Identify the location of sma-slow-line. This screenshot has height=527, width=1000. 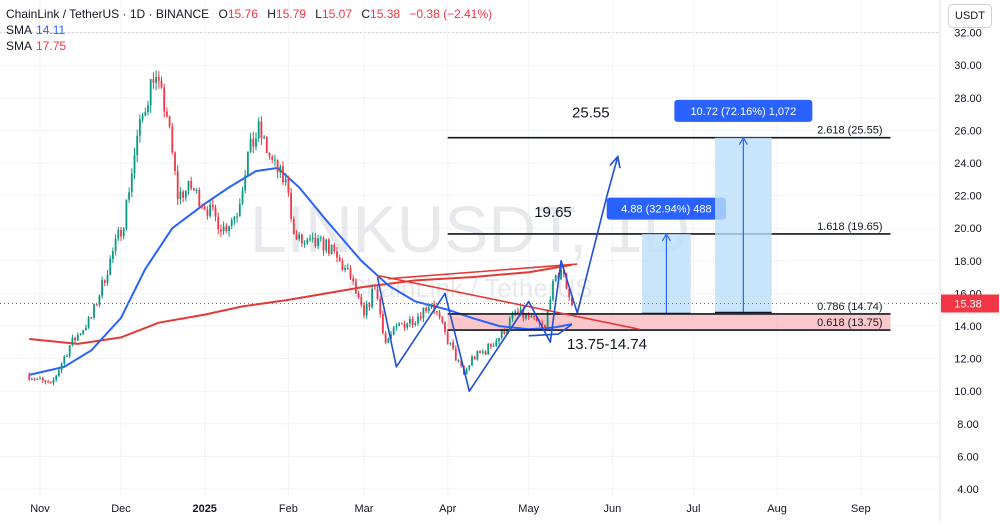
(301, 304).